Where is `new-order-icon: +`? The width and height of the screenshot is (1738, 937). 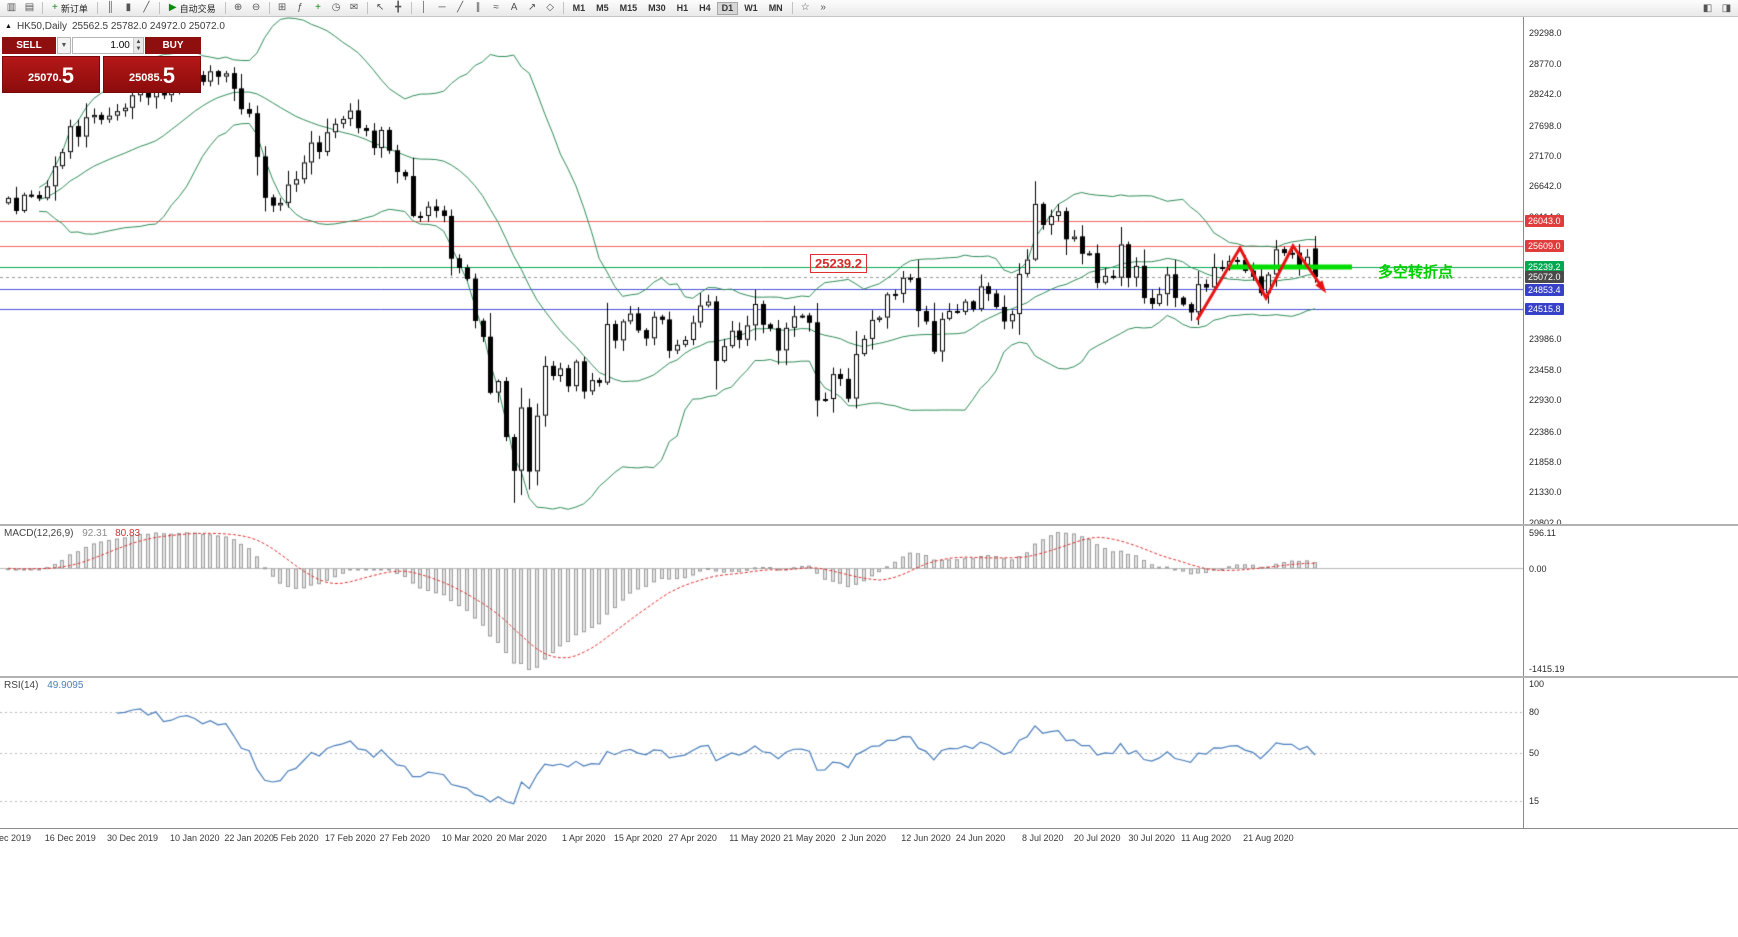
new-order-icon: + is located at coordinates (55, 7).